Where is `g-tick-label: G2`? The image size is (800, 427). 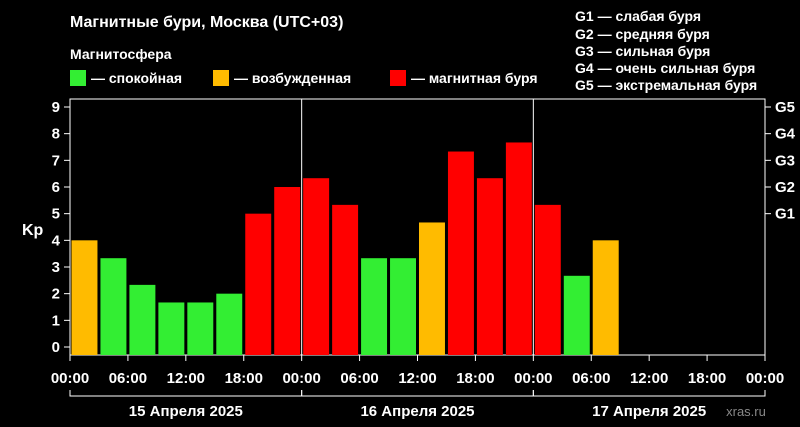 g-tick-label: G2 is located at coordinates (785, 187).